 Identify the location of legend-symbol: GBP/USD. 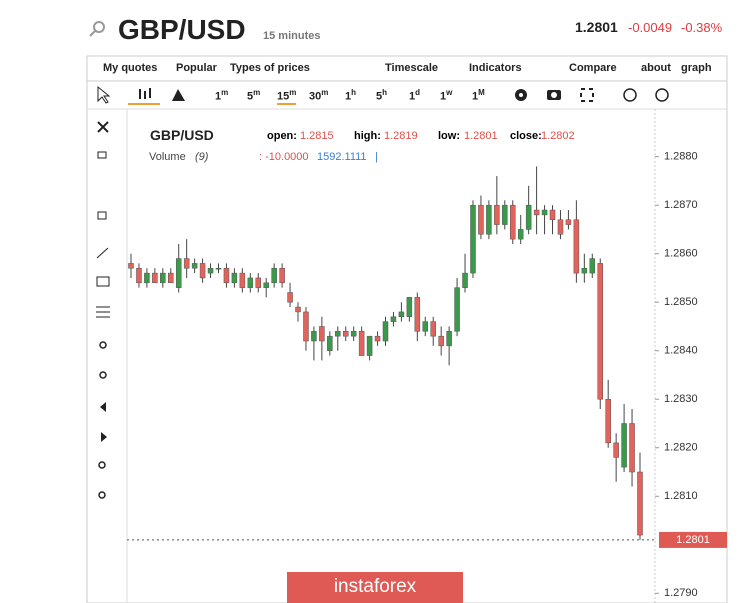
(182, 135).